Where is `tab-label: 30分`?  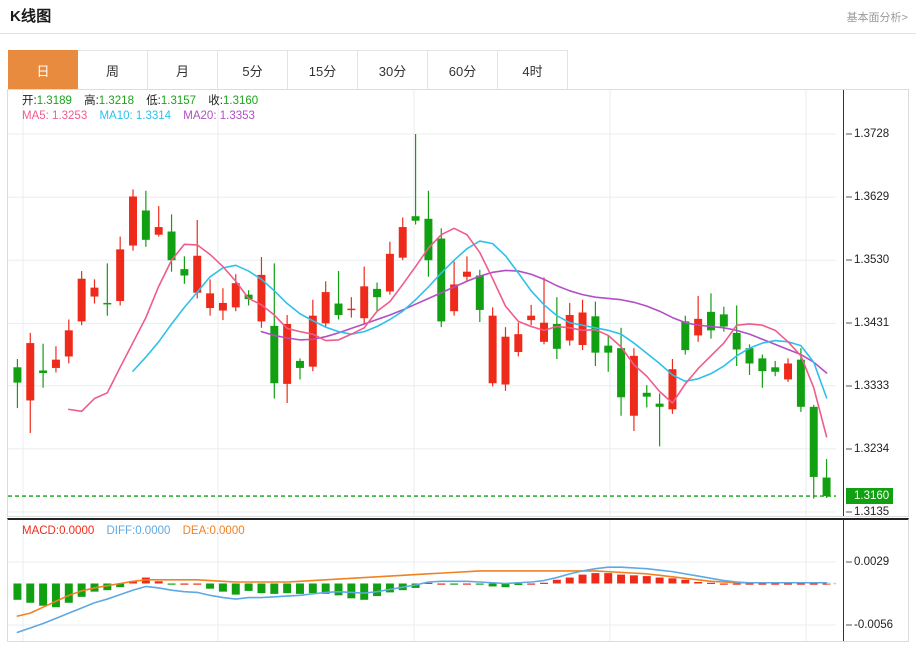 tab-label: 30分 is located at coordinates (392, 71).